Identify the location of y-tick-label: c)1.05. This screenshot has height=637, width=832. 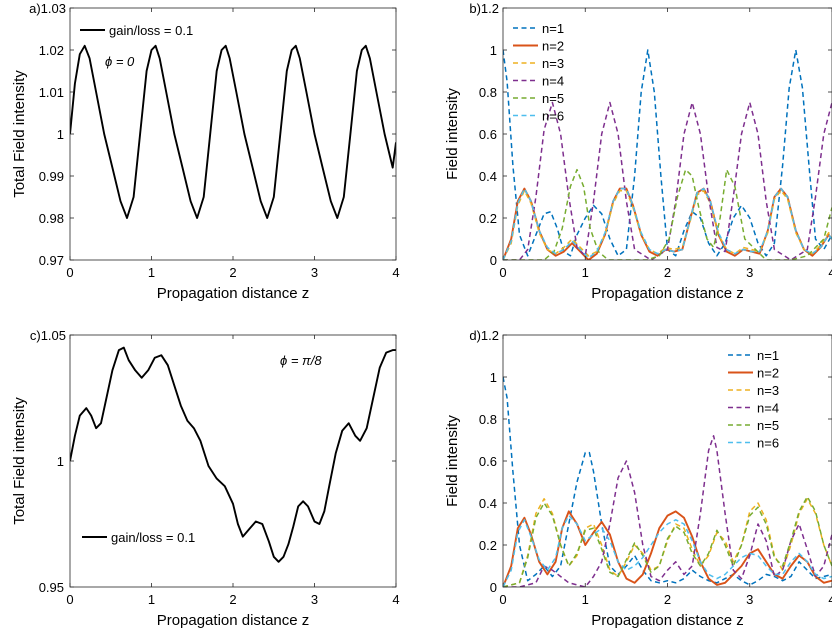
(48, 335).